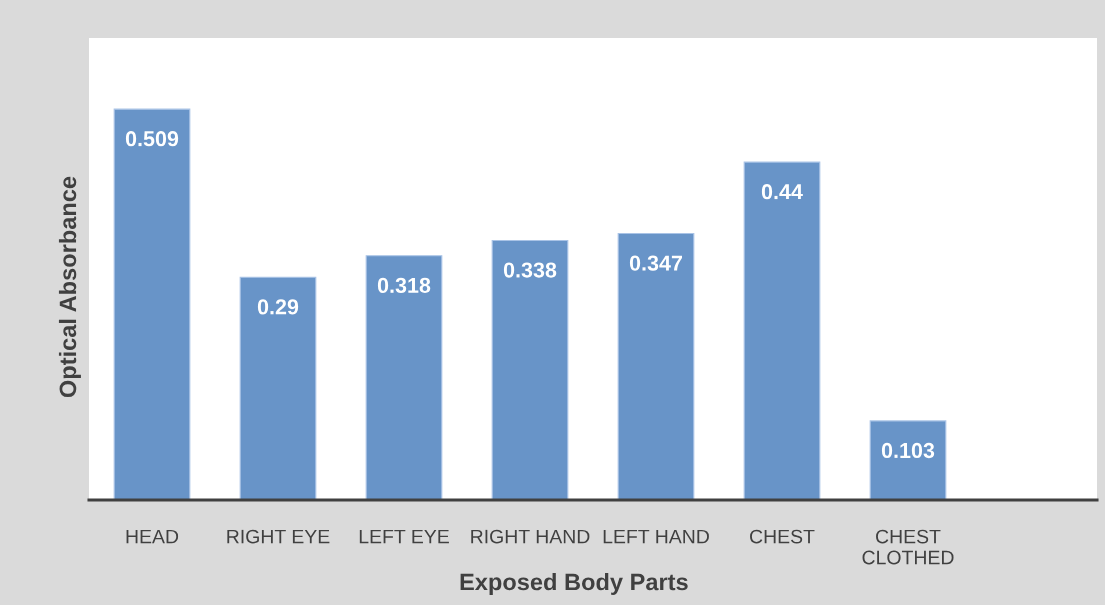  Describe the element at coordinates (404, 536) in the screenshot. I see `x-tick-label: LEFT EYE` at that location.